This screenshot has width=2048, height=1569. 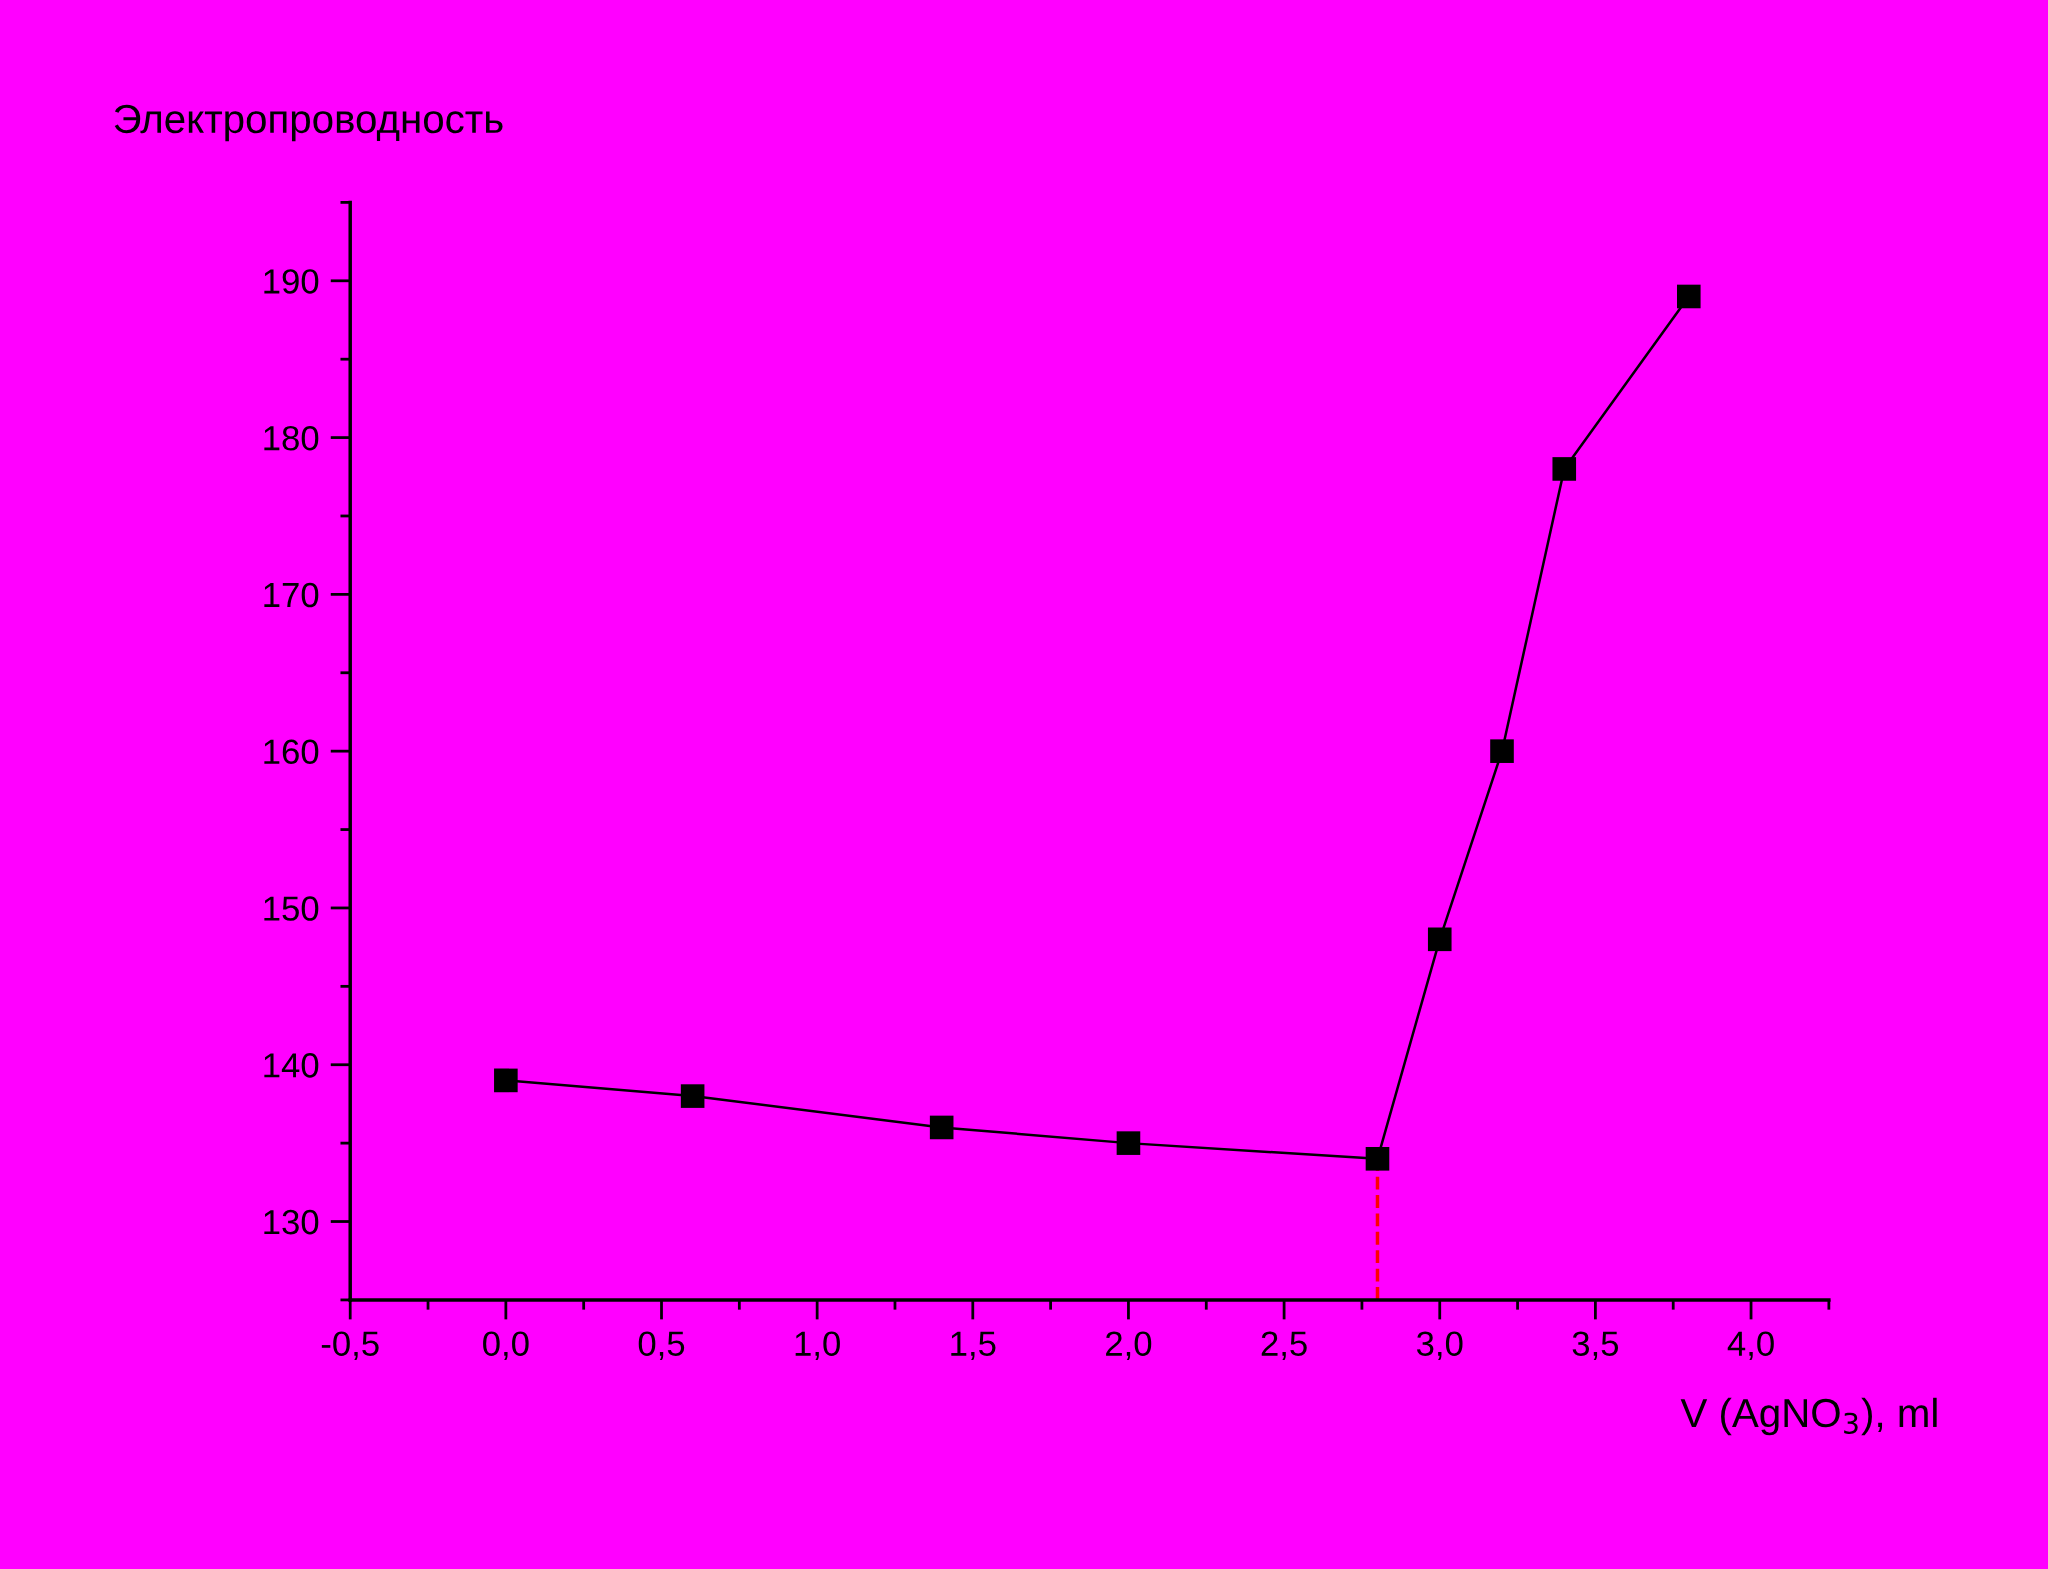 I want to click on y-axis-title: Электропроводность, so click(x=308, y=123).